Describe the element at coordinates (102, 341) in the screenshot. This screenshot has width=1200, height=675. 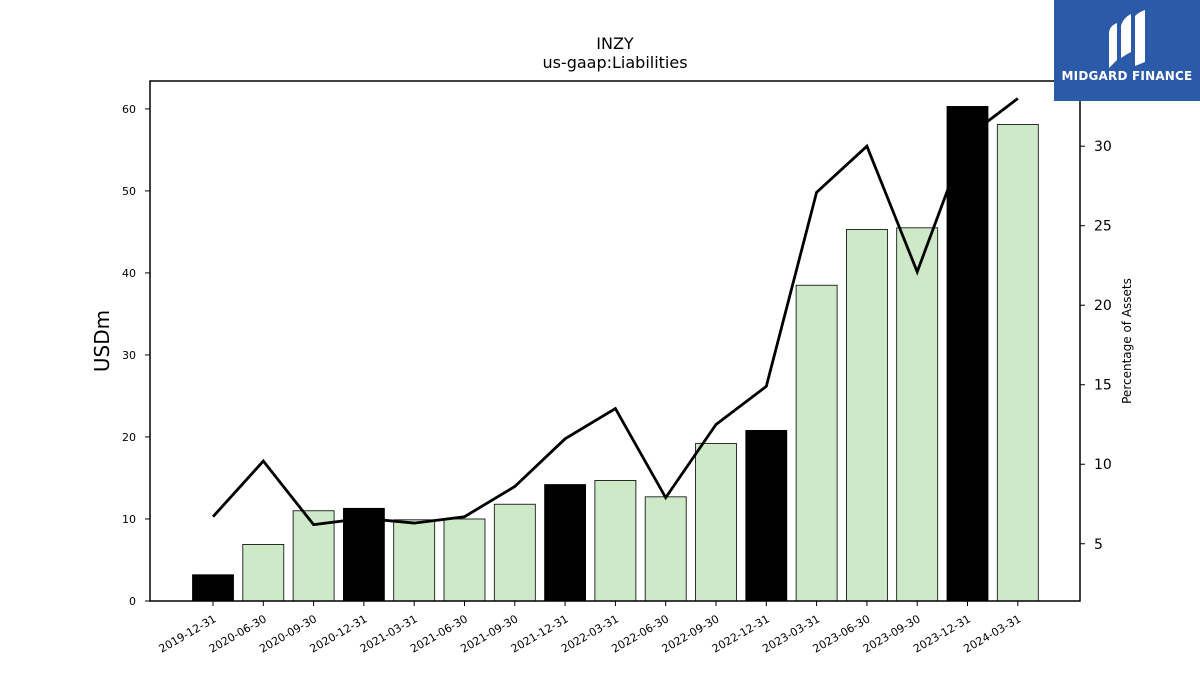
I see `y-axis-label: USDm` at that location.